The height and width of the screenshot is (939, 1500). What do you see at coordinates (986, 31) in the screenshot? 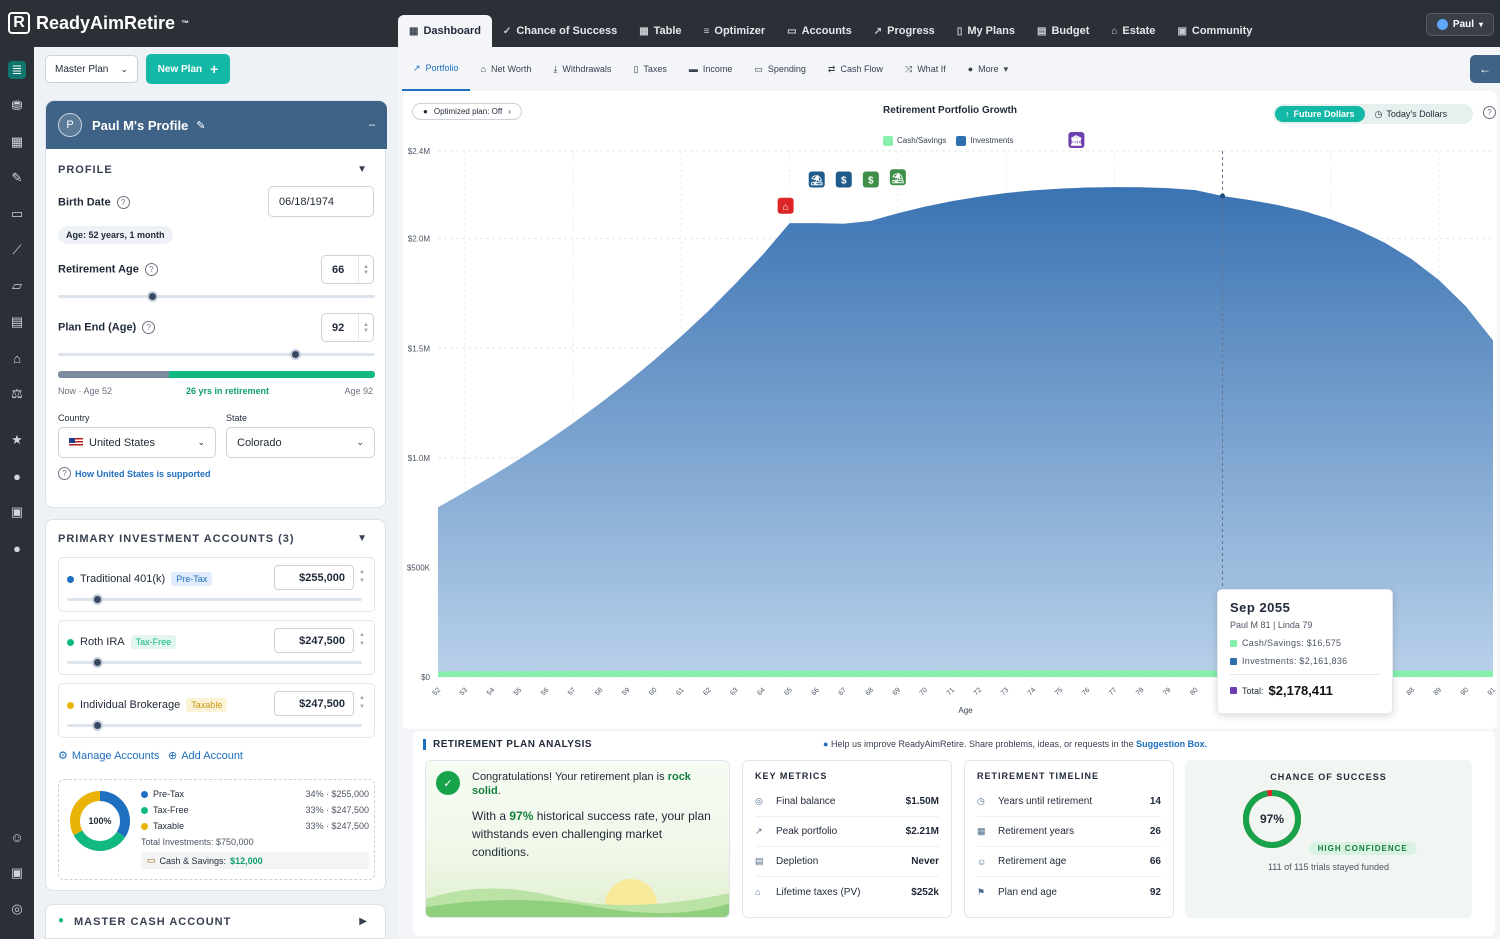
I see `nav-tab-my-plans: ▯ My Plans` at bounding box center [986, 31].